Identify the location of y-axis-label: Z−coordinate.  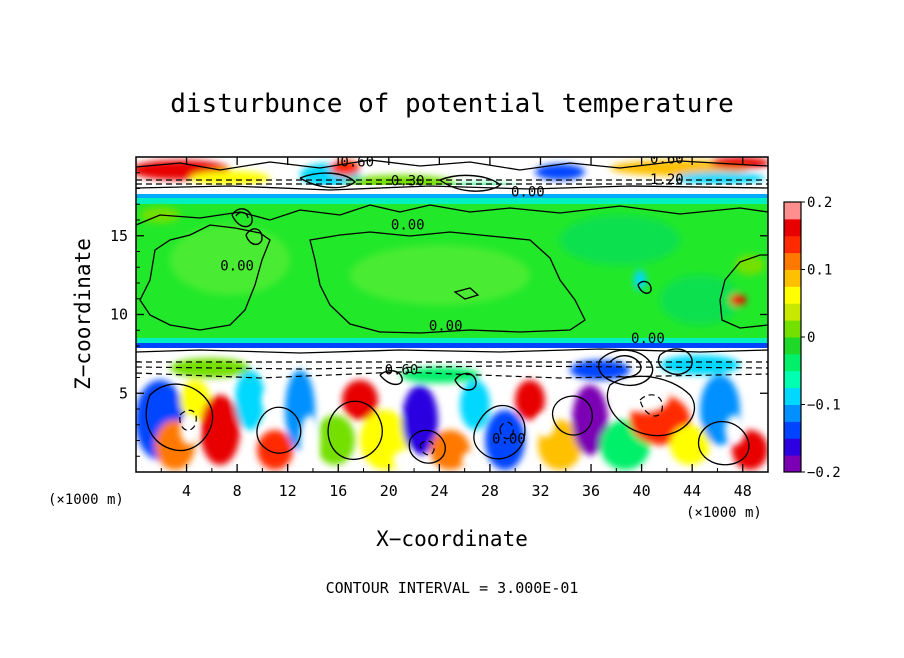
(83, 314).